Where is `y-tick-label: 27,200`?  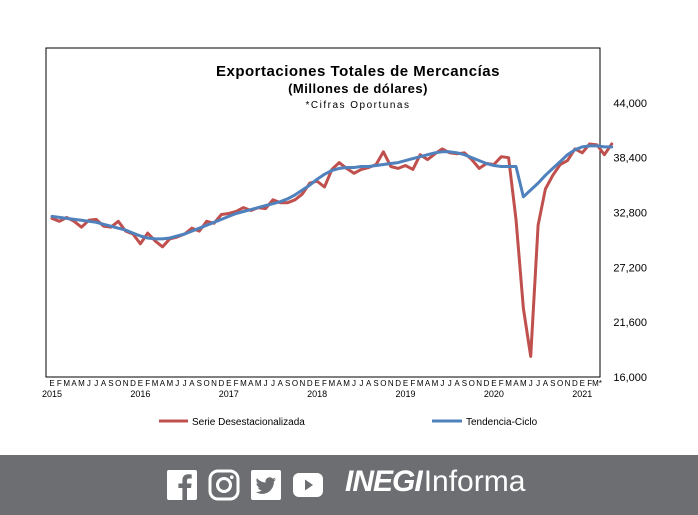 y-tick-label: 27,200 is located at coordinates (630, 268).